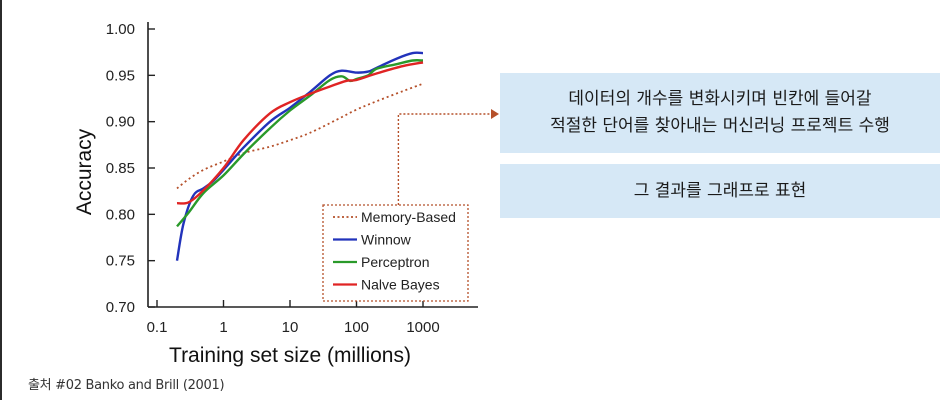 Image resolution: width=941 pixels, height=400 pixels. What do you see at coordinates (444, 159) in the screenshot?
I see `connector-dotted-line` at bounding box center [444, 159].